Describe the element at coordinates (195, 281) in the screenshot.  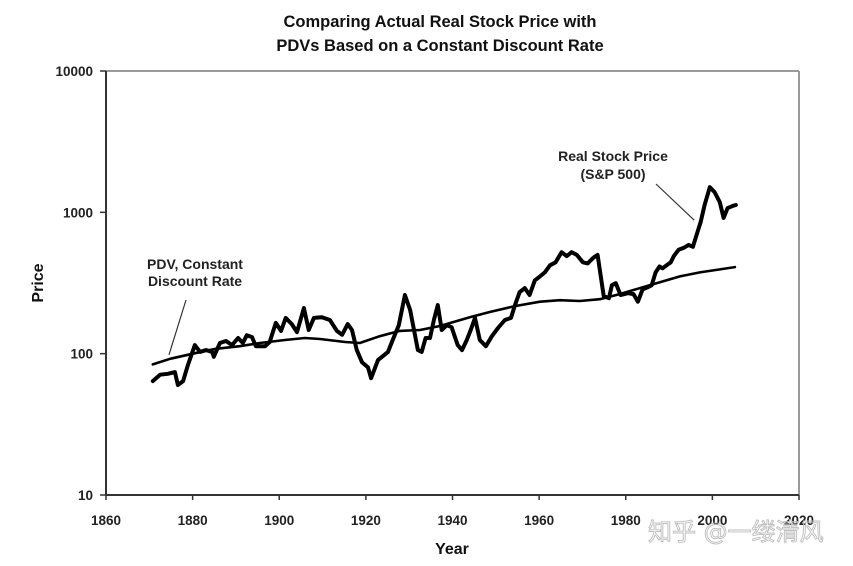
I see `annotation-pdv-line-2: Discount Rate` at that location.